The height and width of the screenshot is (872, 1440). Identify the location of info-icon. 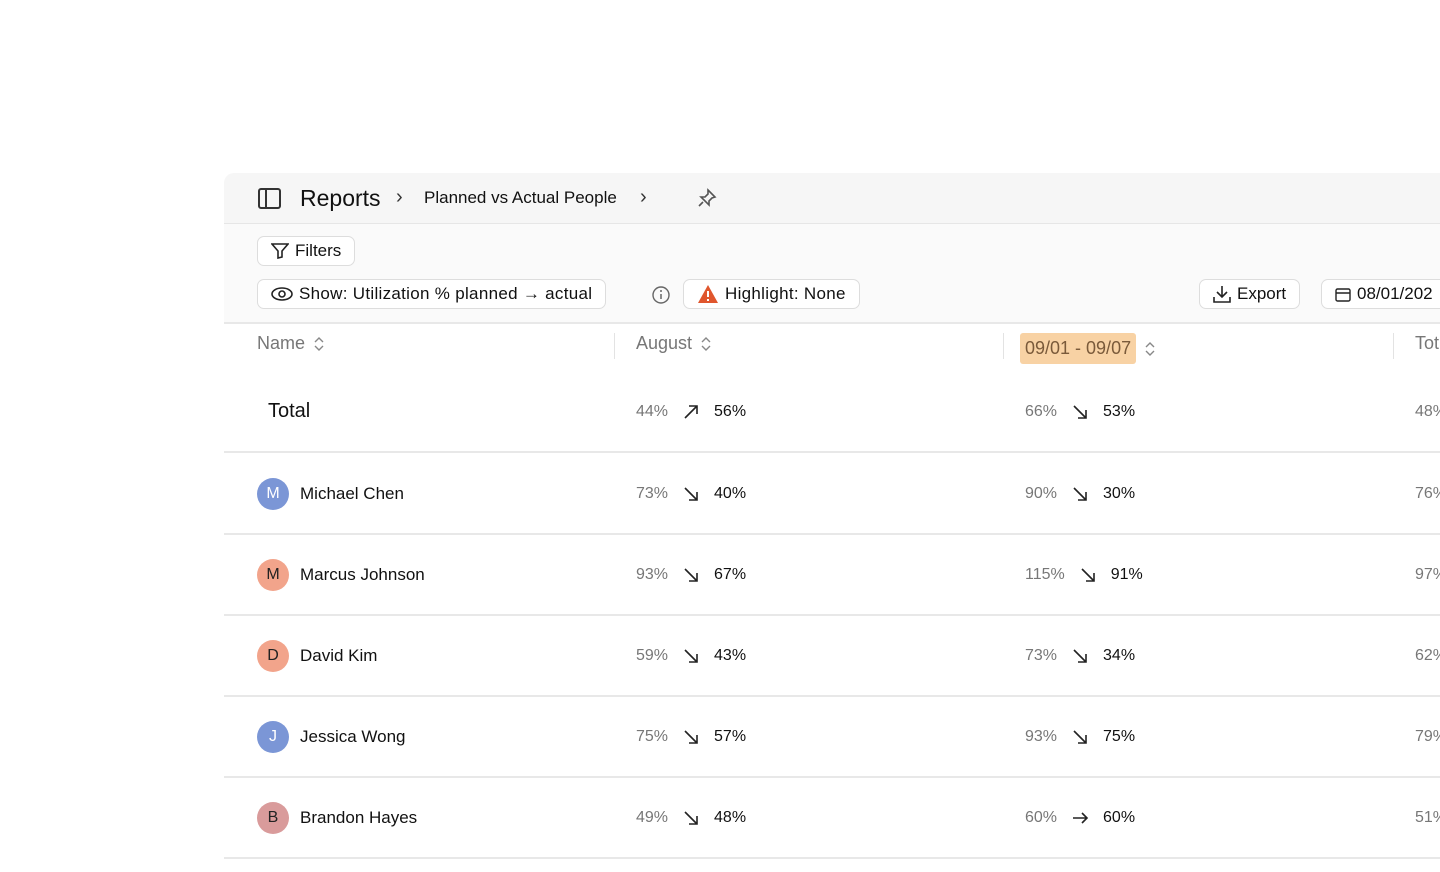
(661, 295).